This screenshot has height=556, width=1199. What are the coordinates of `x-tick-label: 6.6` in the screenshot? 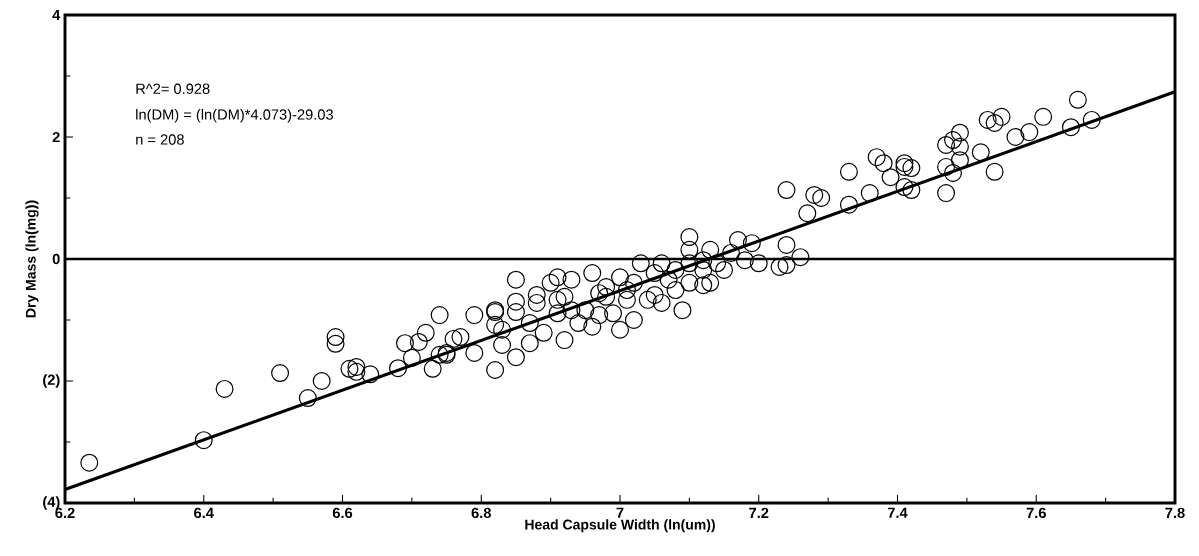 It's located at (342, 513).